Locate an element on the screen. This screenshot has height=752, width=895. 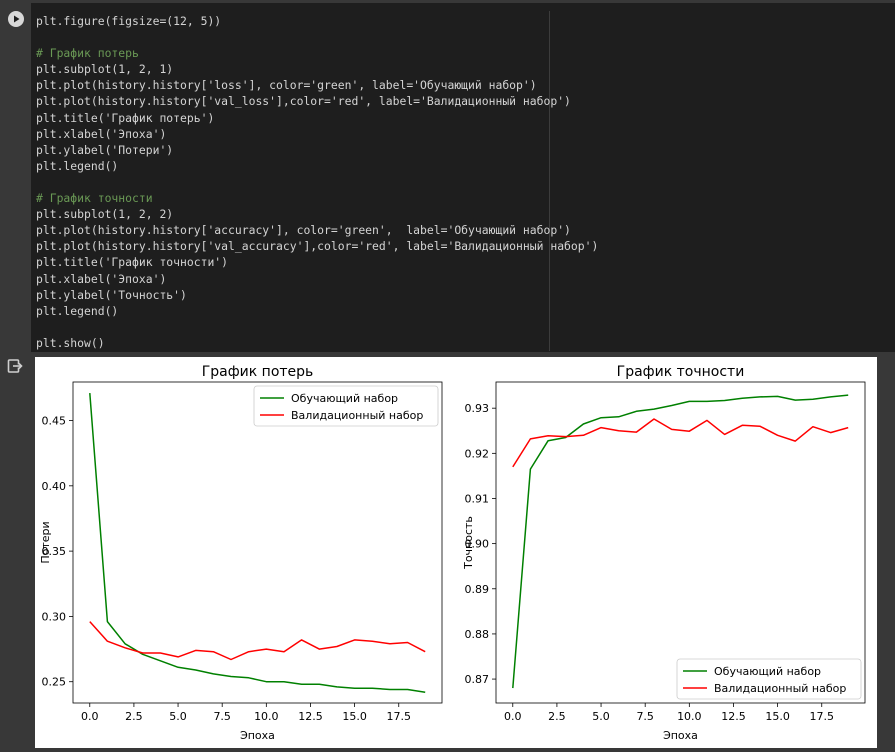
run-cell-button is located at coordinates (16, 19).